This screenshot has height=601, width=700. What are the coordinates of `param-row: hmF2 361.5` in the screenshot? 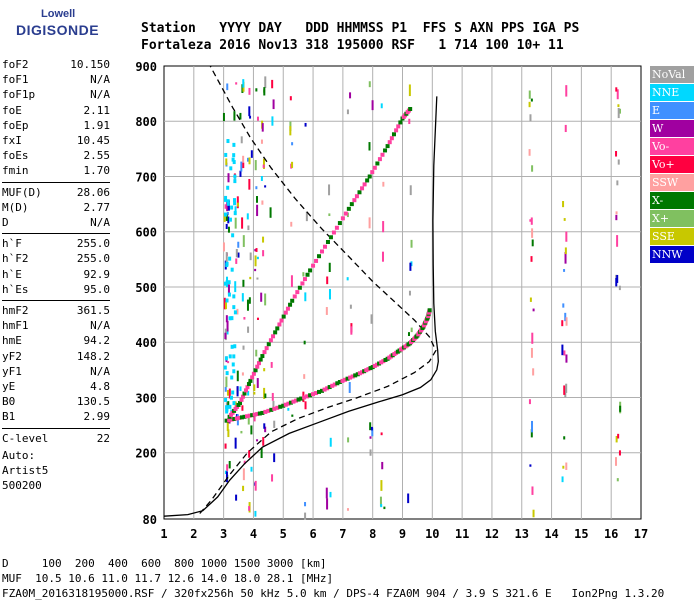 It's located at (56, 311).